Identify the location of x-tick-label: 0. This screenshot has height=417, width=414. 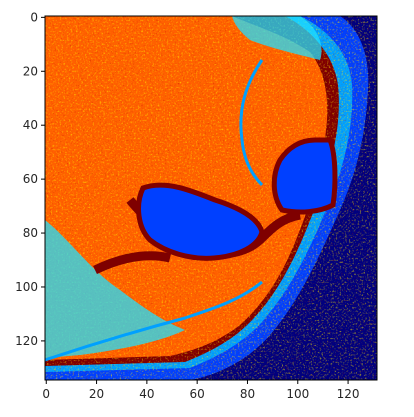
(46, 394).